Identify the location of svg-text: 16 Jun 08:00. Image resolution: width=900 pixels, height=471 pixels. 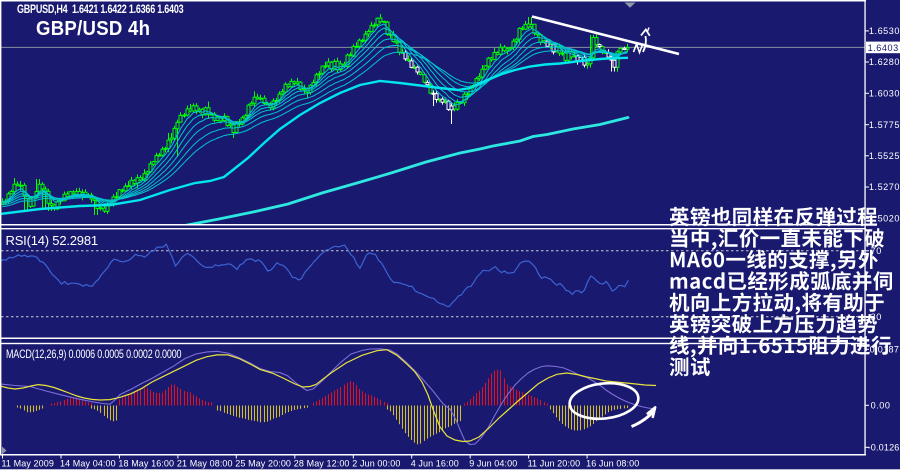
(612, 463).